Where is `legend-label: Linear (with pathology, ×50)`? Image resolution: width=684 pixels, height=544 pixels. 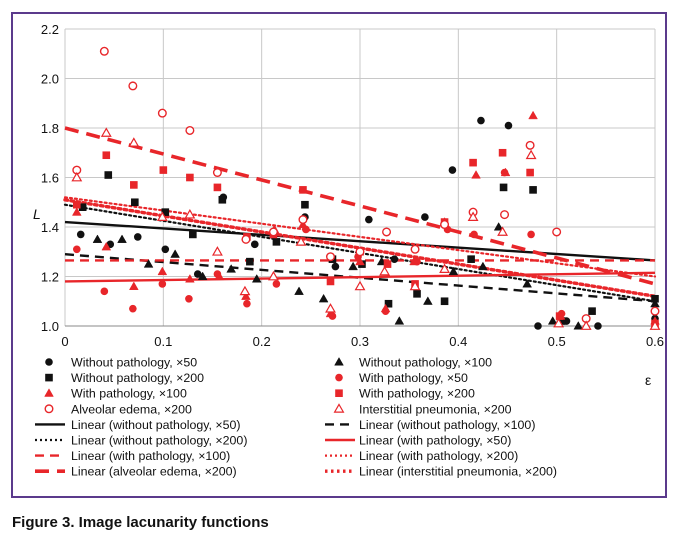 legend-label: Linear (with pathology, ×50) is located at coordinates (435, 441).